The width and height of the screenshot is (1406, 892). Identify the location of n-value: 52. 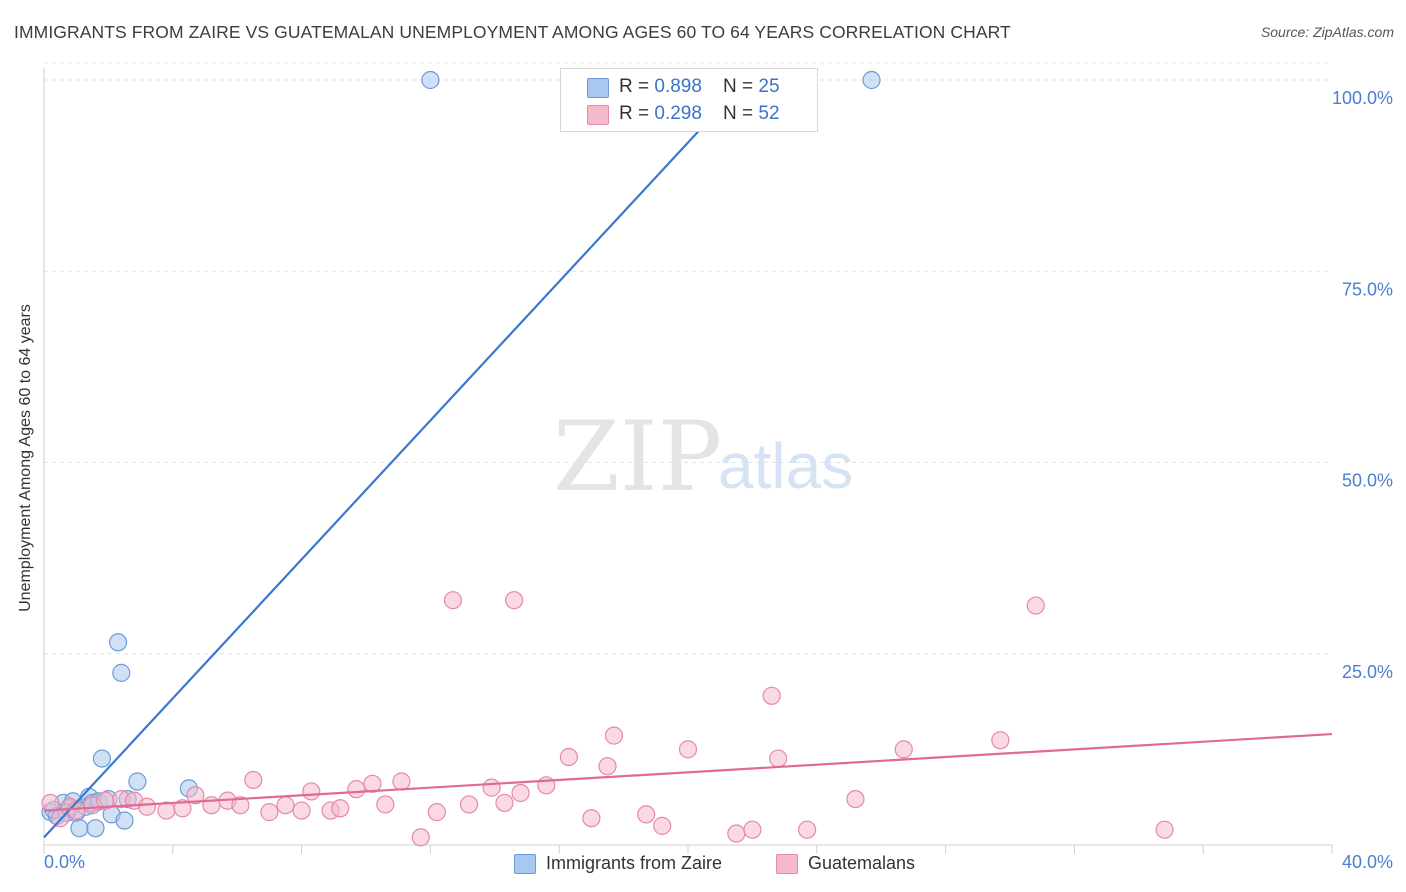
(769, 113).